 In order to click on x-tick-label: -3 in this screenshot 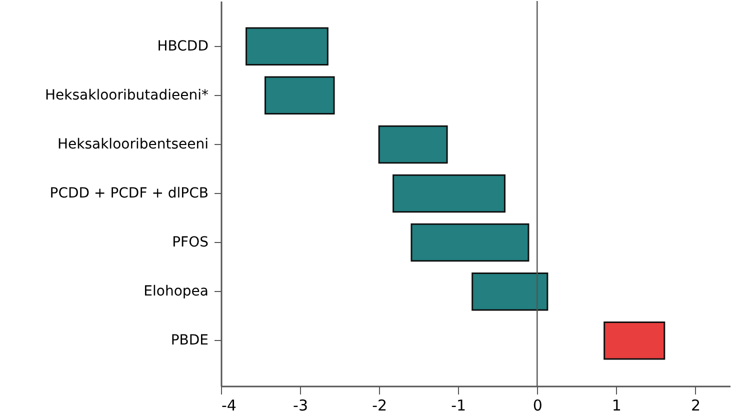, I will do `click(300, 405)`.